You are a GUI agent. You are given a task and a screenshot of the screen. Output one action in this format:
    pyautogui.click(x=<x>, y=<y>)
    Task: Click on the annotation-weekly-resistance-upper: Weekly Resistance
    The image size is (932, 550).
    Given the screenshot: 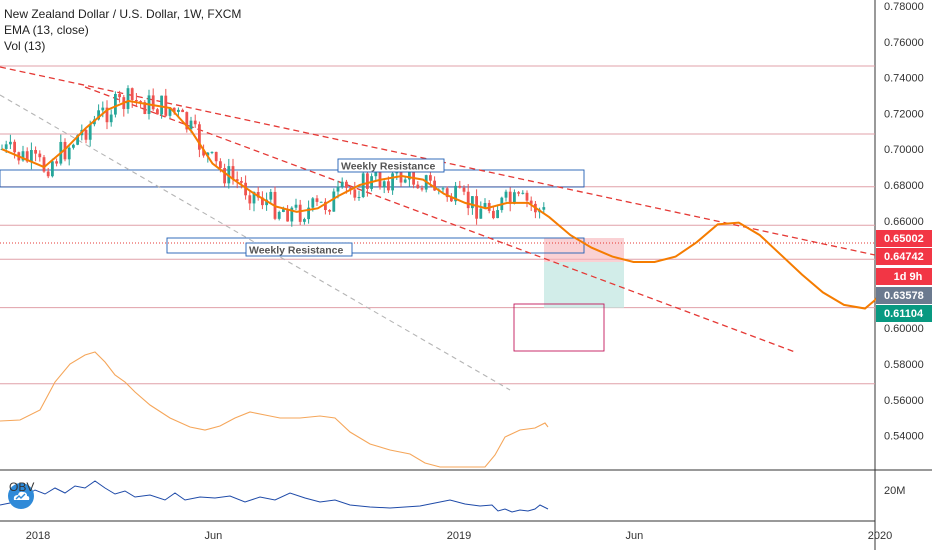 What is the action you would take?
    pyautogui.click(x=388, y=167)
    